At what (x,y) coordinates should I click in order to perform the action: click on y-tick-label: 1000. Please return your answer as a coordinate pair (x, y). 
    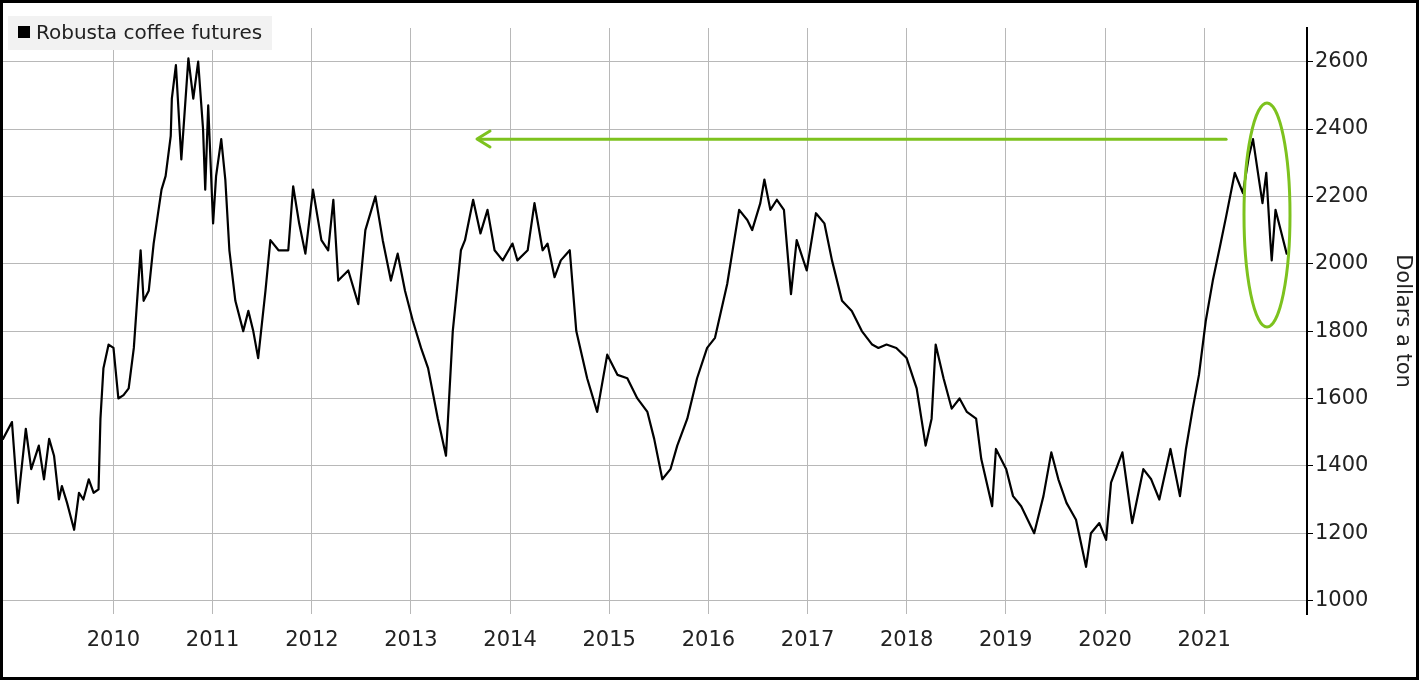
    Looking at the image, I should click on (1342, 598).